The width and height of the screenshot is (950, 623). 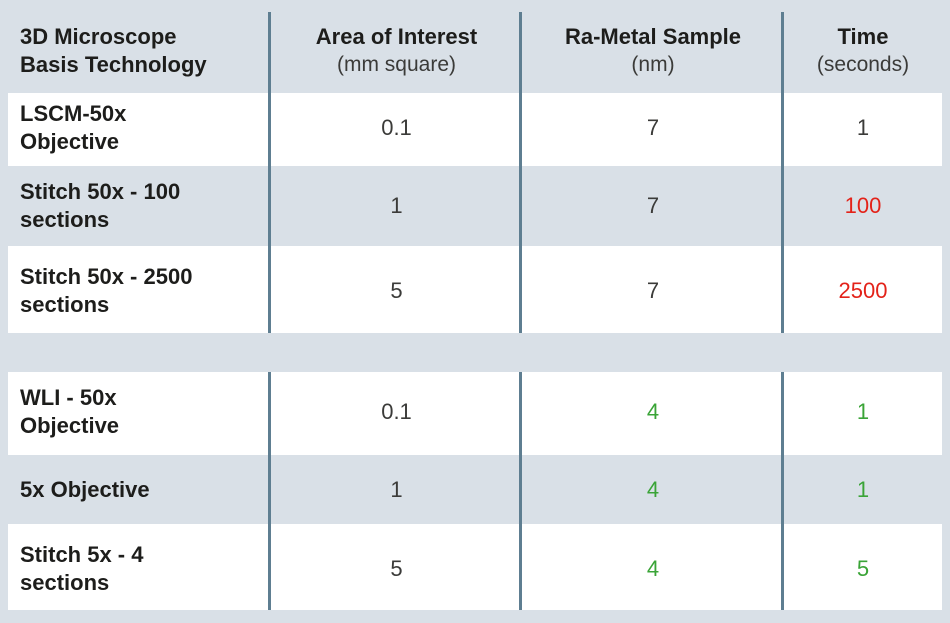 I want to click on table-row: Stitch 50x - 2500 sections 5 7 2500, so click(x=475, y=291).